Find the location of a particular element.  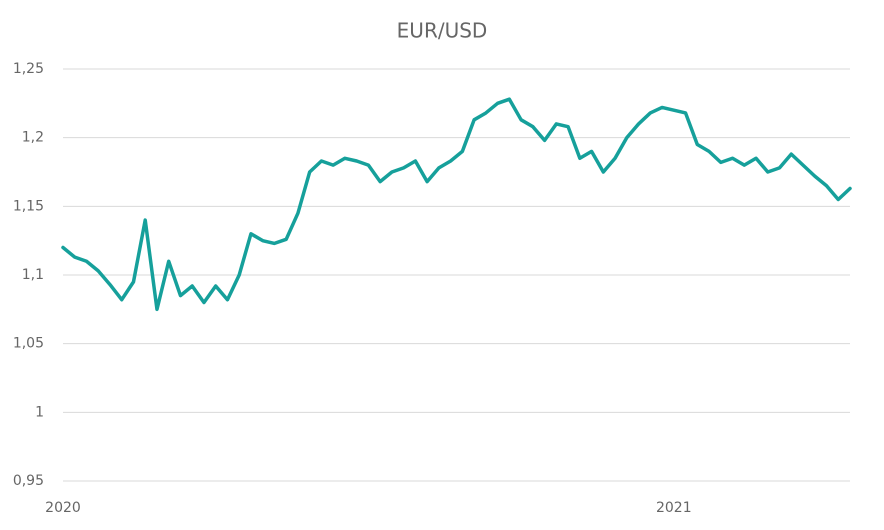

x-tick-label: 2020 is located at coordinates (63, 508).